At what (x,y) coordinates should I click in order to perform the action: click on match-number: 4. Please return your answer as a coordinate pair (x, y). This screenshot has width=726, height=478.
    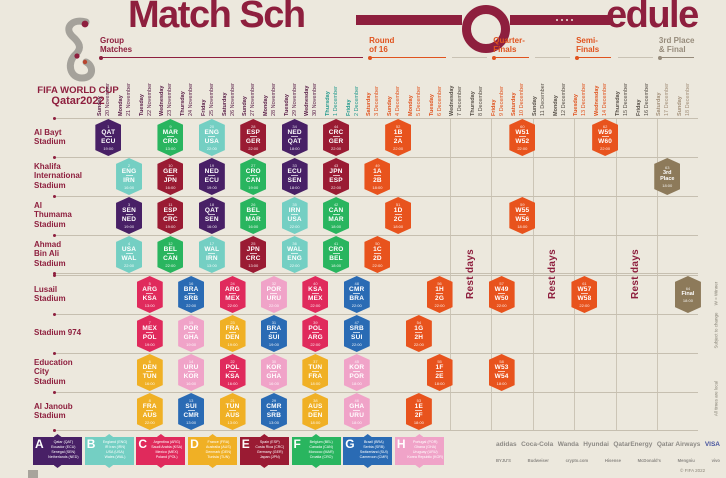
    Looking at the image, I should click on (129, 243).